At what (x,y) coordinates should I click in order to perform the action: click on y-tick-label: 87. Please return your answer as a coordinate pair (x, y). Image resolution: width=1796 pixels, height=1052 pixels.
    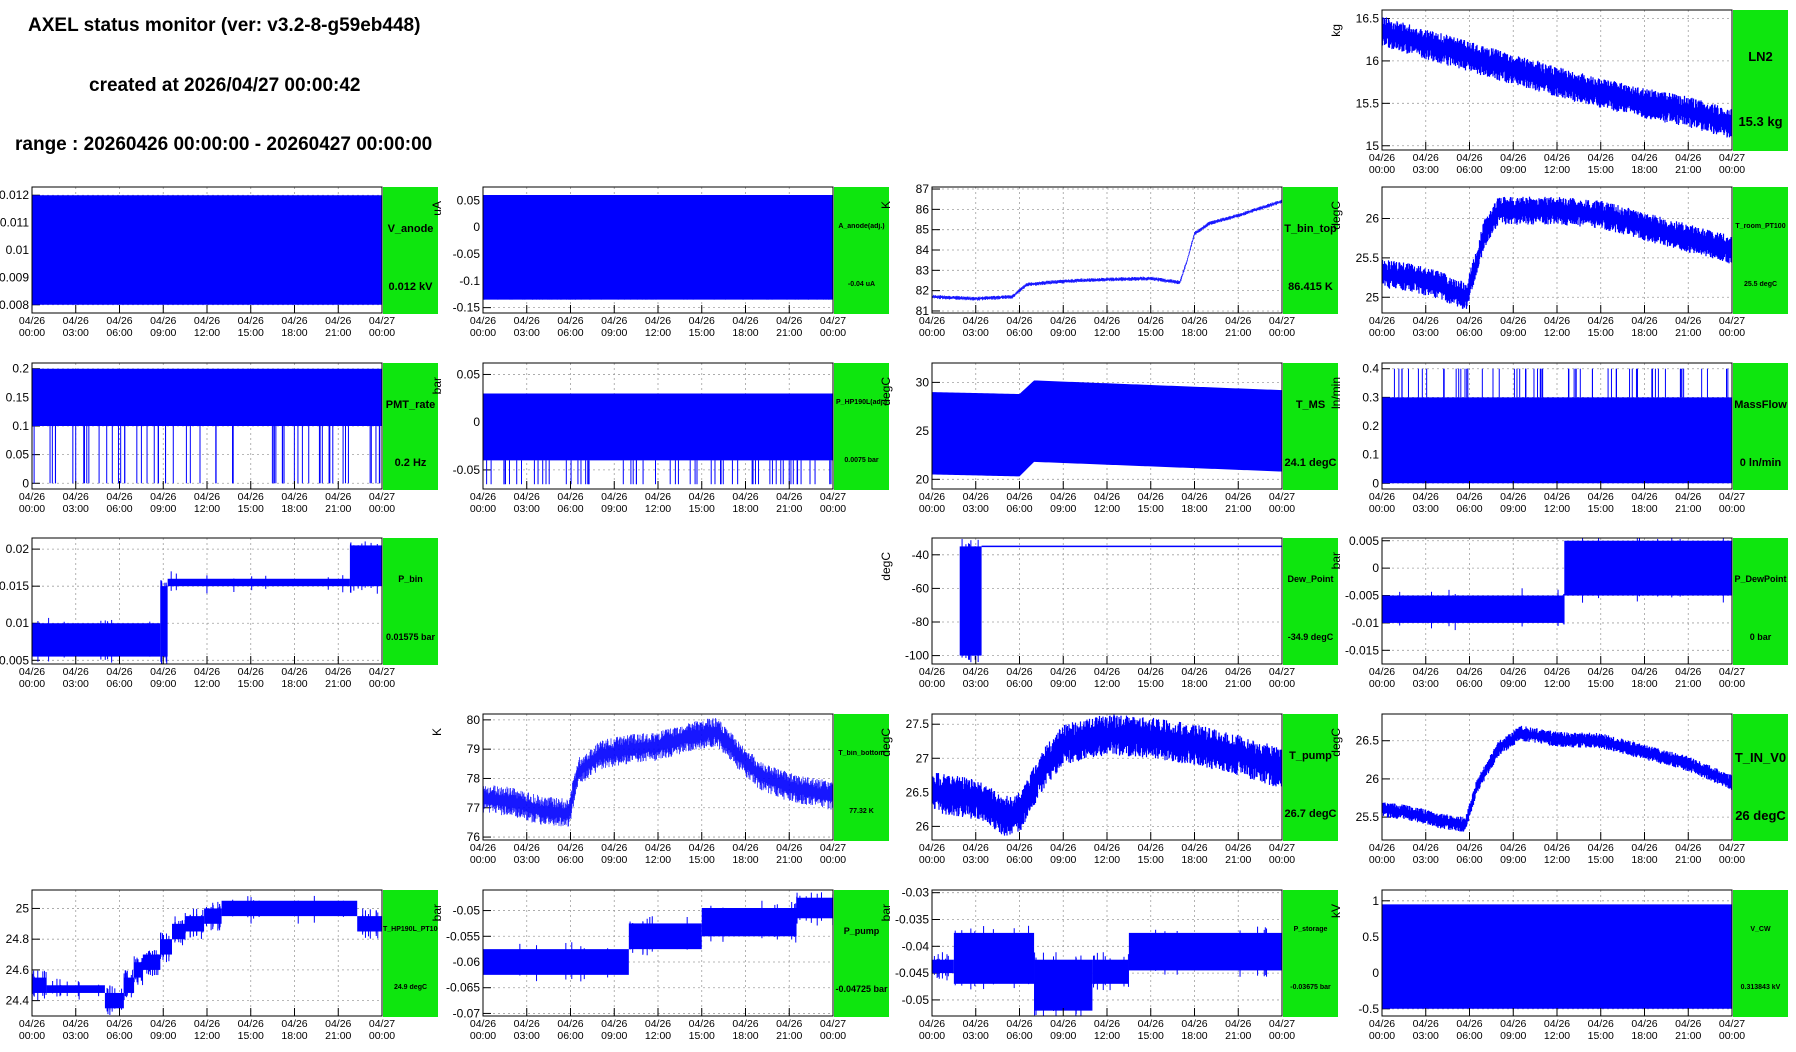
    Looking at the image, I should click on (923, 189).